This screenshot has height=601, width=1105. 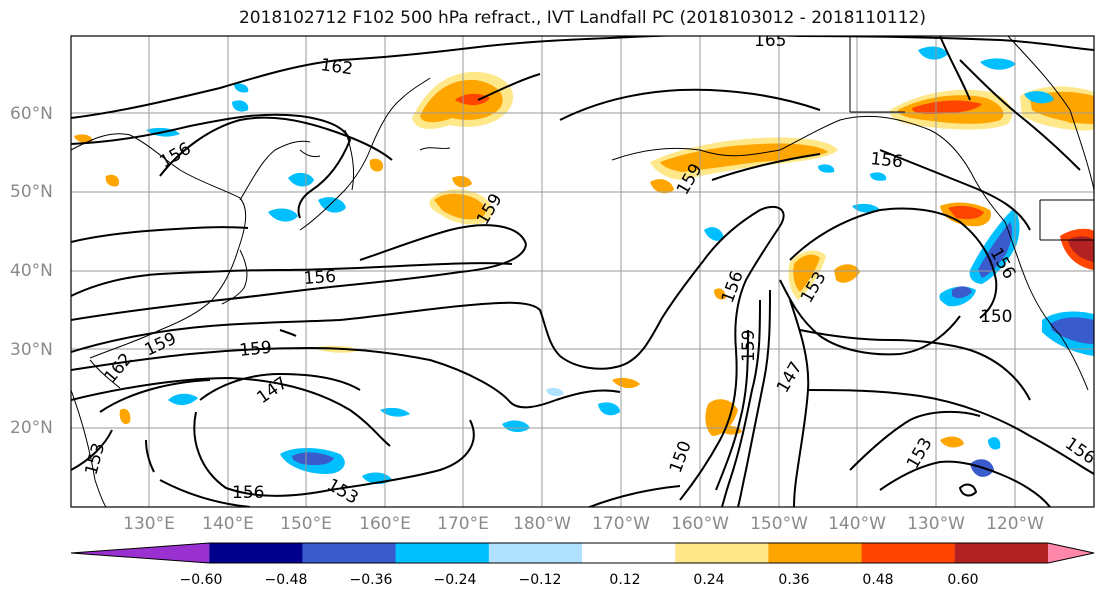 What do you see at coordinates (621, 524) in the screenshot?
I see `lon-label-170w: 170°W` at bounding box center [621, 524].